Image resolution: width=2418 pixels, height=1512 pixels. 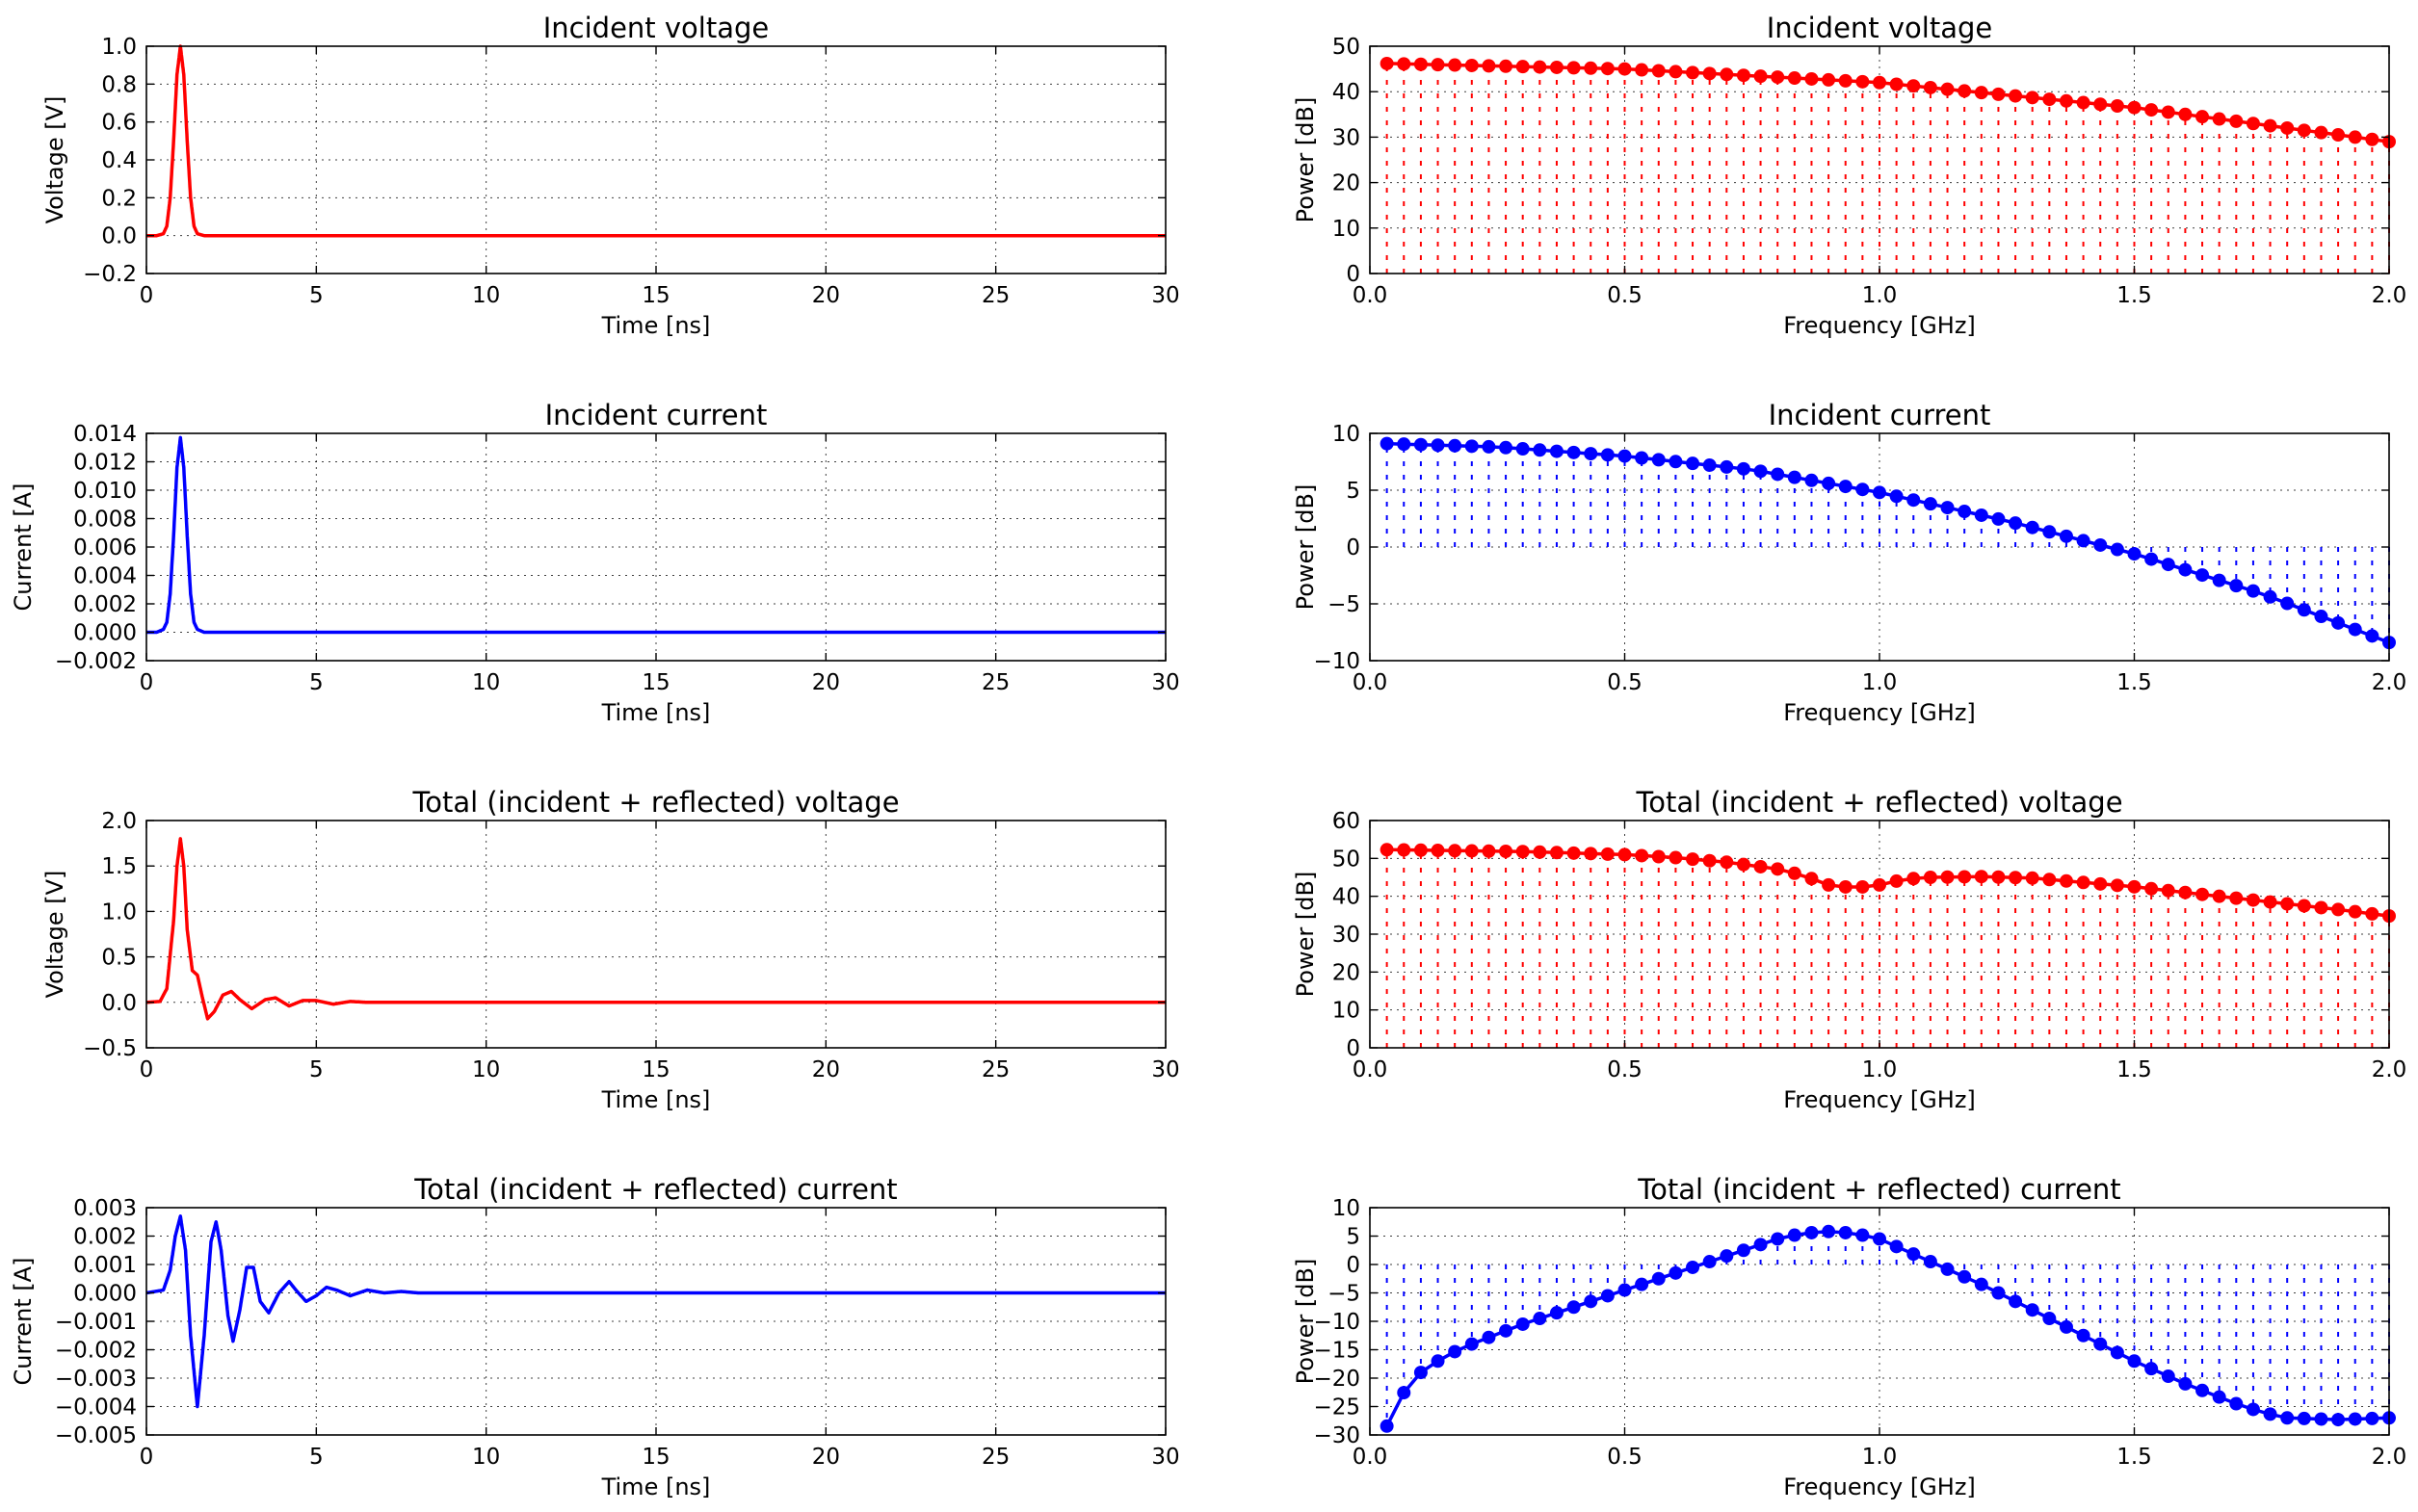 What do you see at coordinates (23, 547) in the screenshot?
I see `y-axis-label: Current [A]` at bounding box center [23, 547].